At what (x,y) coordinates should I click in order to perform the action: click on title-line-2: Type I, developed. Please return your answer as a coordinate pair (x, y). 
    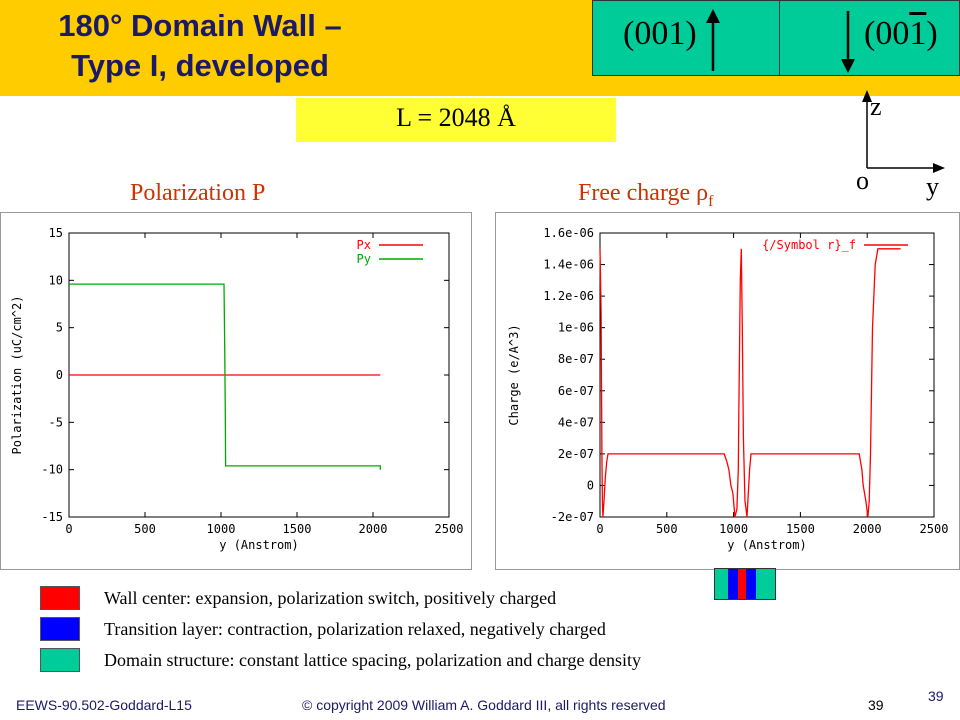
    Looking at the image, I should click on (200, 65).